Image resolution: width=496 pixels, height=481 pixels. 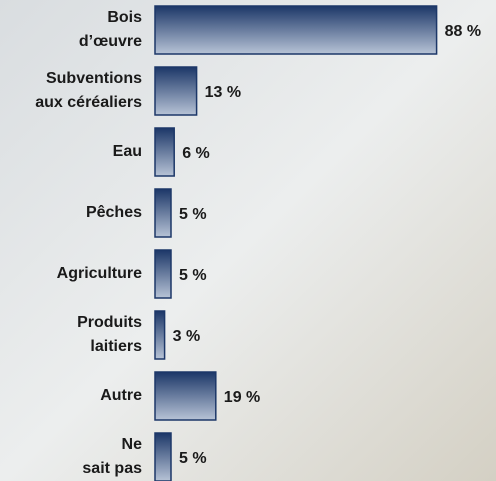 I want to click on category-label: Ne sait pas, so click(x=112, y=456).